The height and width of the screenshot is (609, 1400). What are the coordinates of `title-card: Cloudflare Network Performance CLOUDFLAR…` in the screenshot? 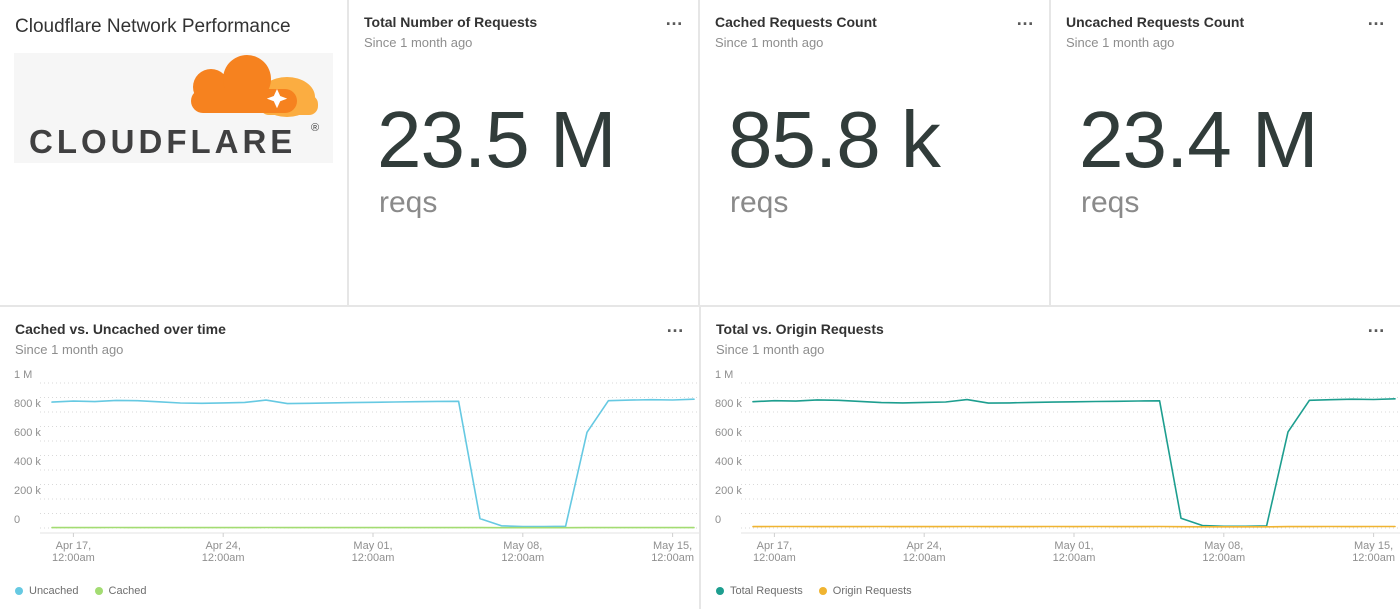 It's located at (173, 152).